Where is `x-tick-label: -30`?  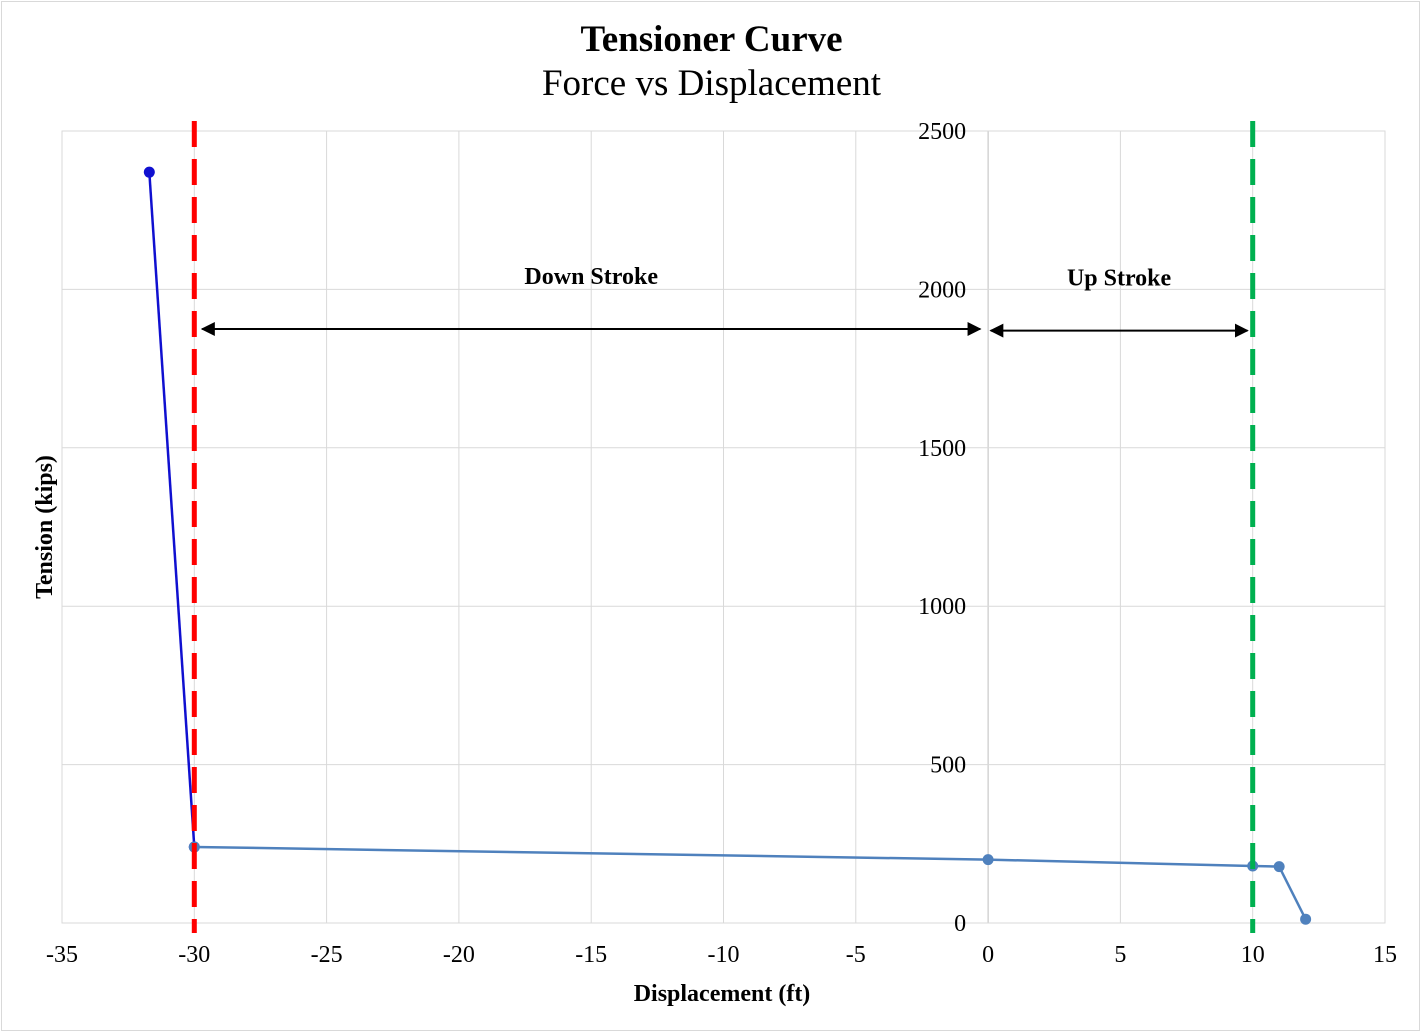 x-tick-label: -30 is located at coordinates (194, 955).